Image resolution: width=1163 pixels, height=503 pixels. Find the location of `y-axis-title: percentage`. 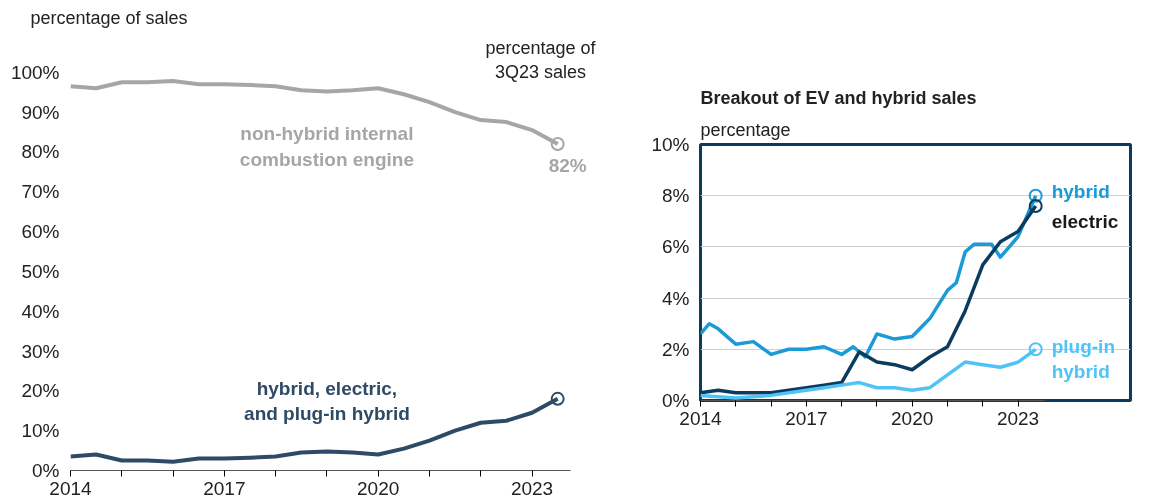

y-axis-title: percentage is located at coordinates (745, 129).